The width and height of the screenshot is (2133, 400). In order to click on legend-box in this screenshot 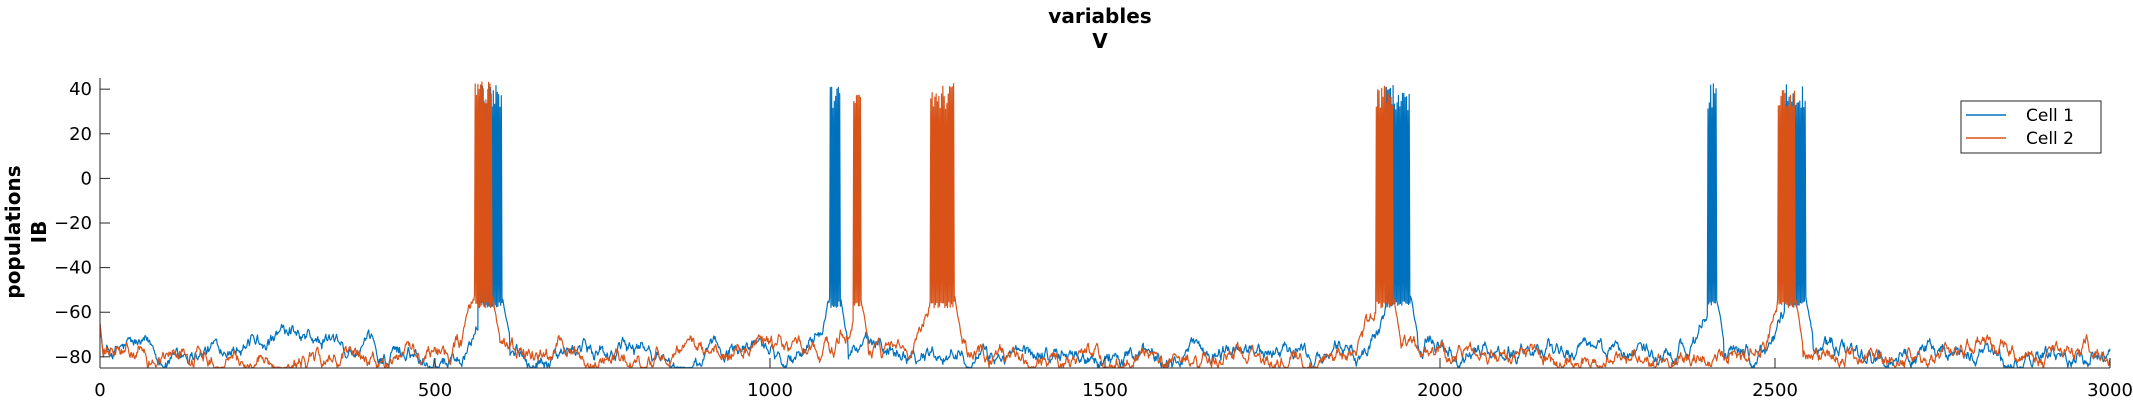, I will do `click(2031, 127)`.